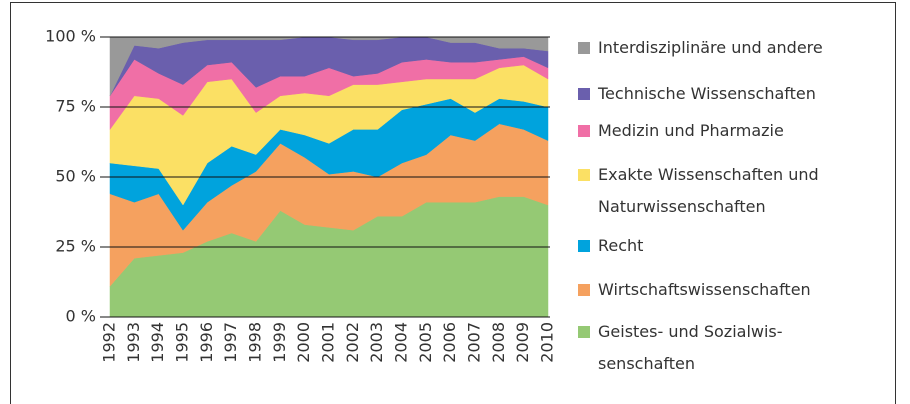 This screenshot has width=910, height=404. I want to click on x-tick-label: 2001, so click(328, 342).